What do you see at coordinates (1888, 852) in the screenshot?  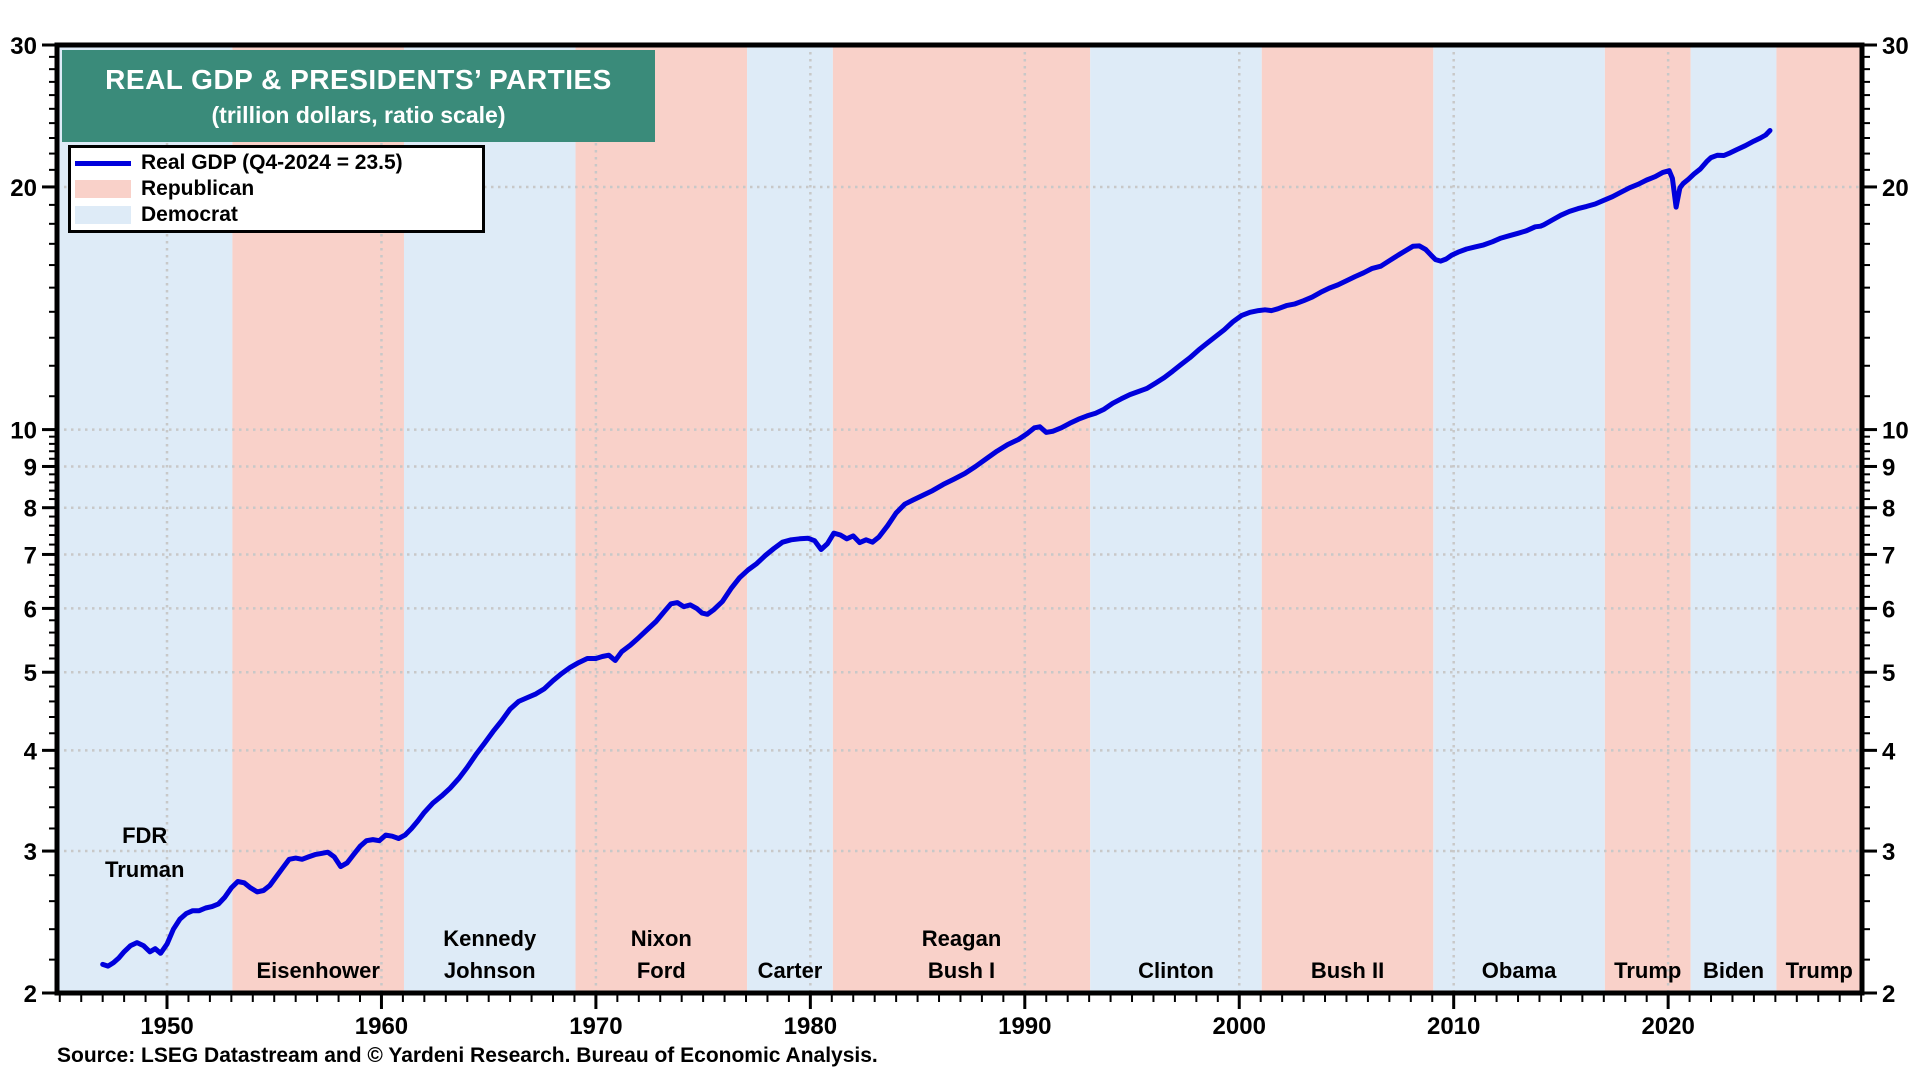 I see `y-axis-label-right: 3` at bounding box center [1888, 852].